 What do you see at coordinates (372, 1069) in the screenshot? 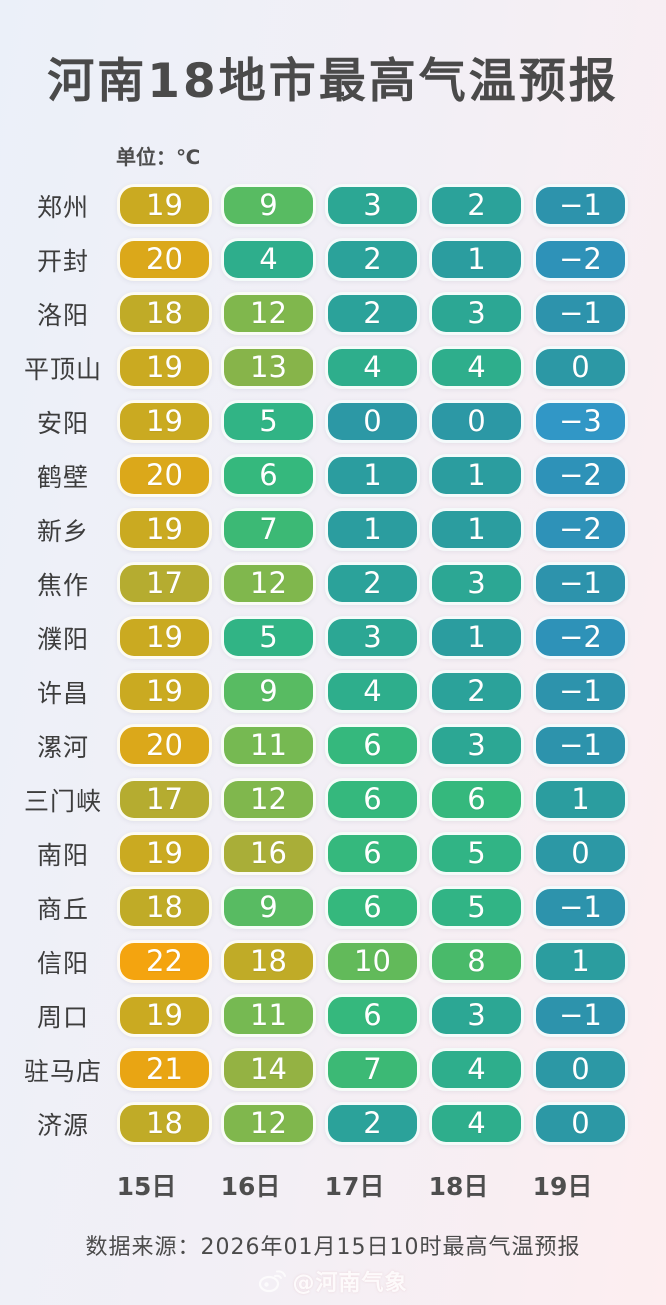
I see `temp-value: 7` at bounding box center [372, 1069].